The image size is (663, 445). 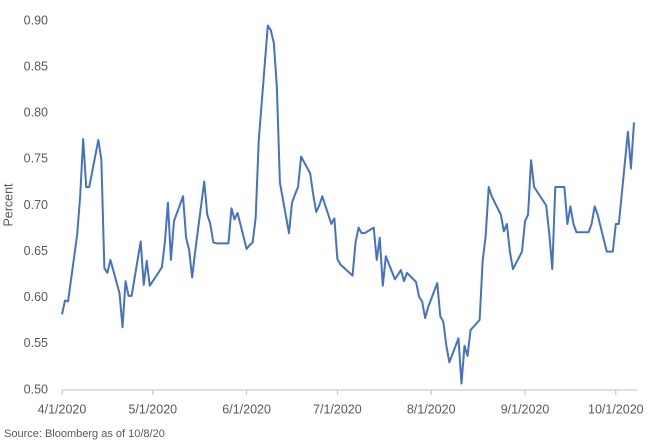 What do you see at coordinates (36, 343) in the screenshot?
I see `y-tick-label: 0.55` at bounding box center [36, 343].